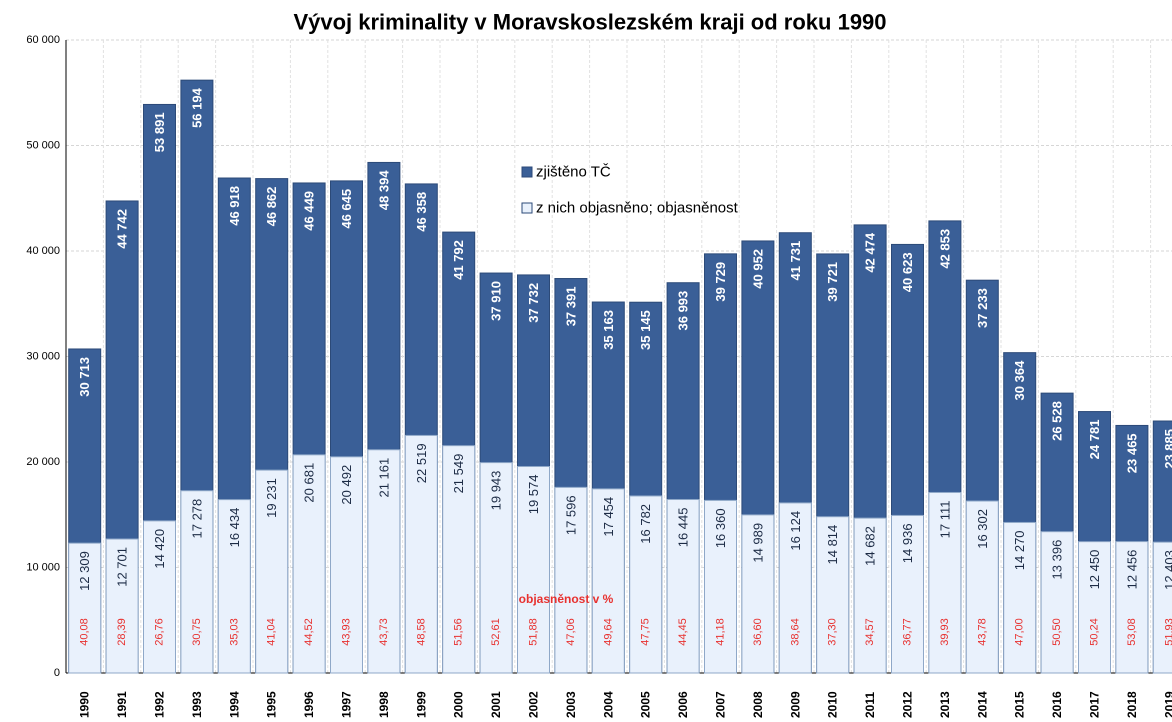 This screenshot has width=1172, height=722. Describe the element at coordinates (533, 303) in the screenshot. I see `value-label: 37 732` at that location.